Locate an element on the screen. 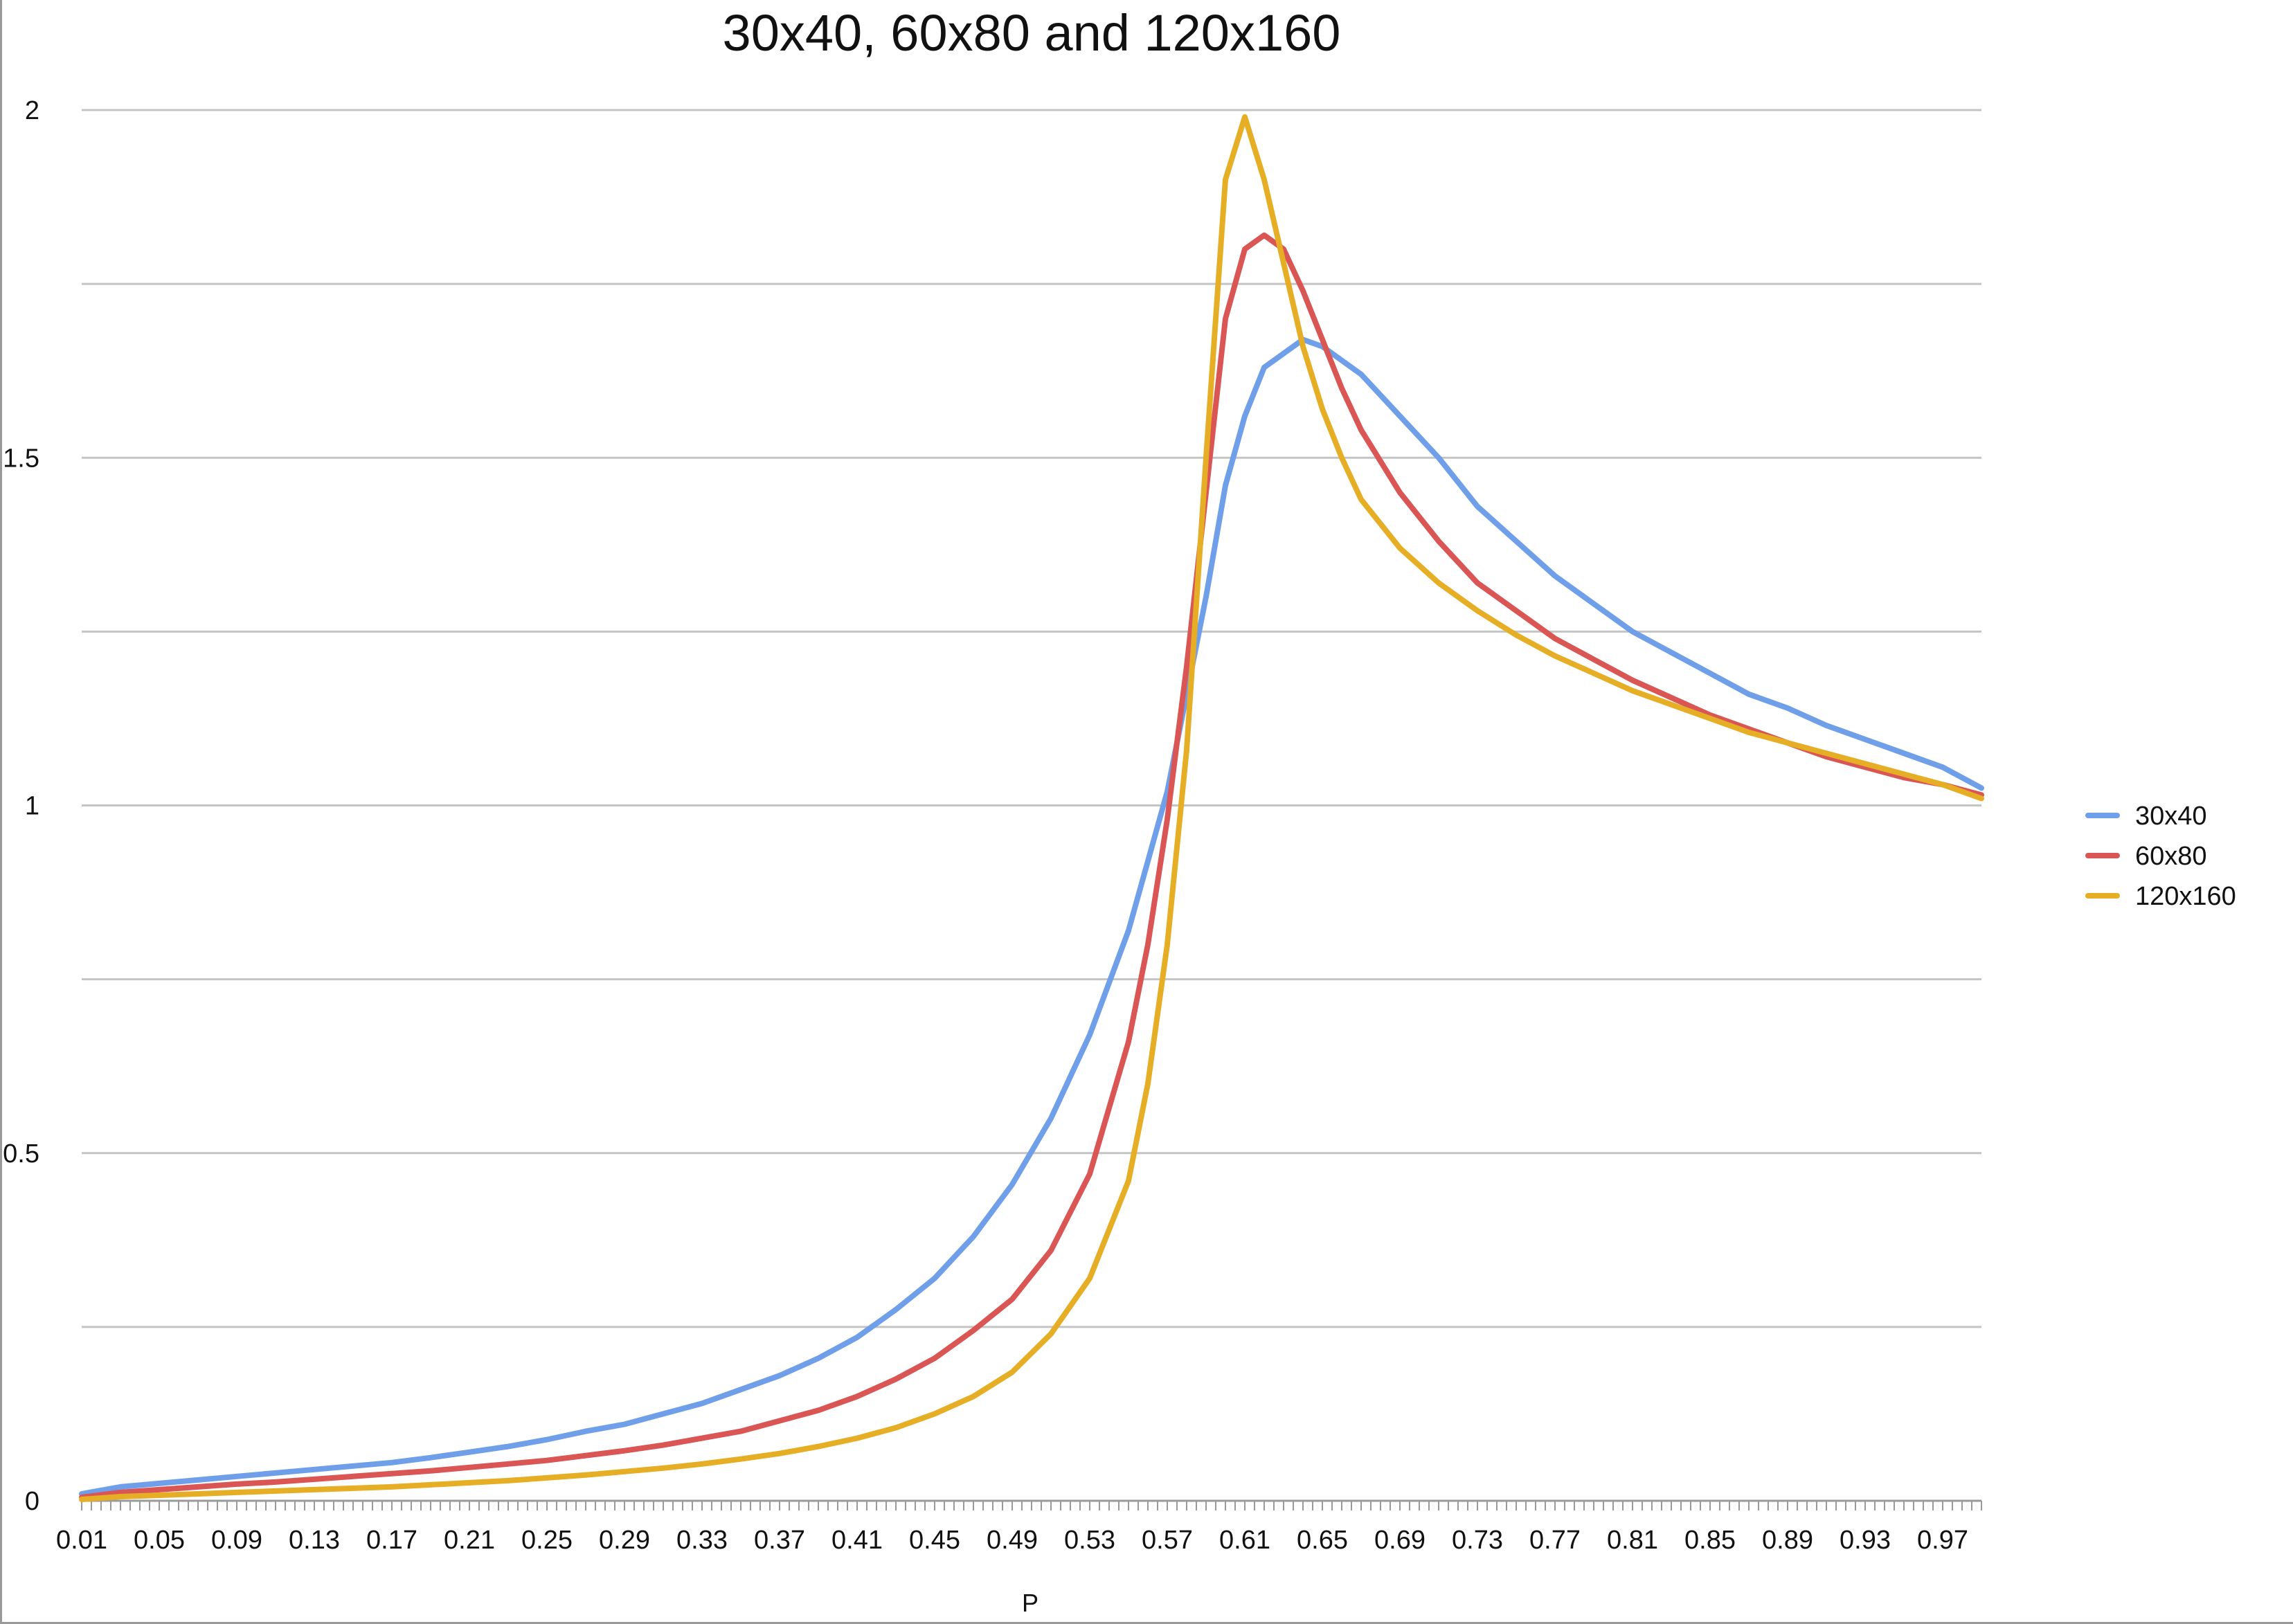 The image size is (2293, 1624). legend-item: 30x40 is located at coordinates (2146, 816).